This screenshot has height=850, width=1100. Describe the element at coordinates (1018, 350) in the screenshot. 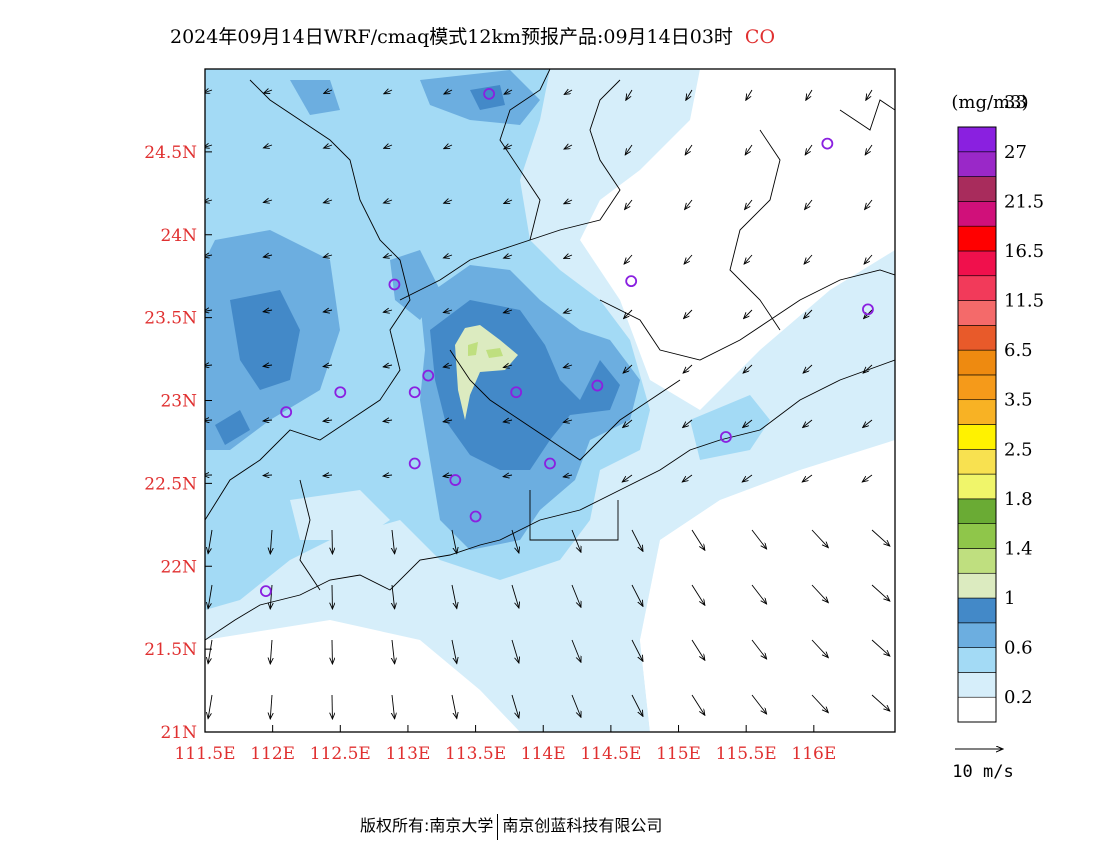

I see `legend-label: 6.5` at that location.